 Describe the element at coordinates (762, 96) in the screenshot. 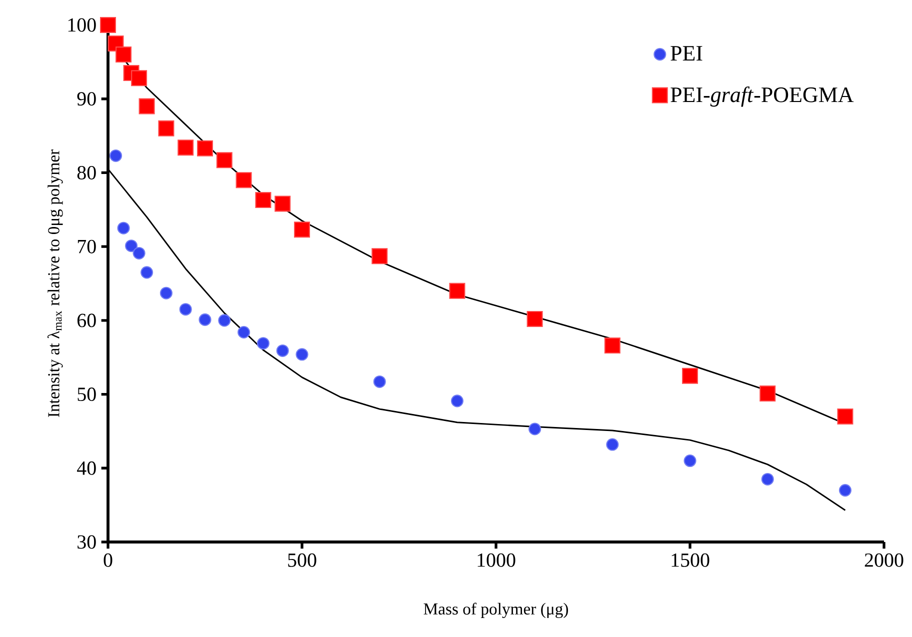

I see `legend-label: PEI-graft-POEGMA` at that location.